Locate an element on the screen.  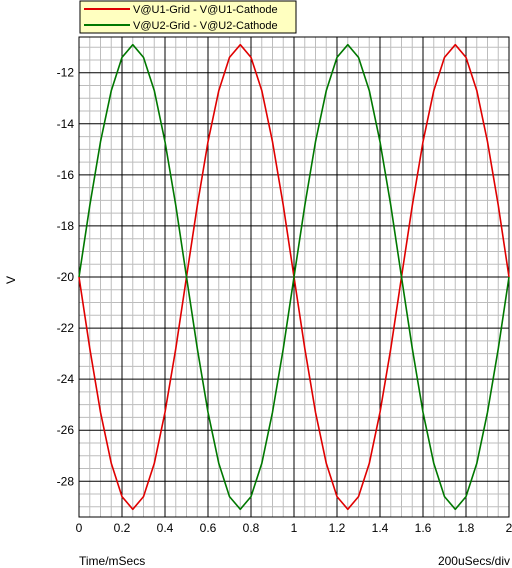
y-tick-label: -16 is located at coordinates (66, 175).